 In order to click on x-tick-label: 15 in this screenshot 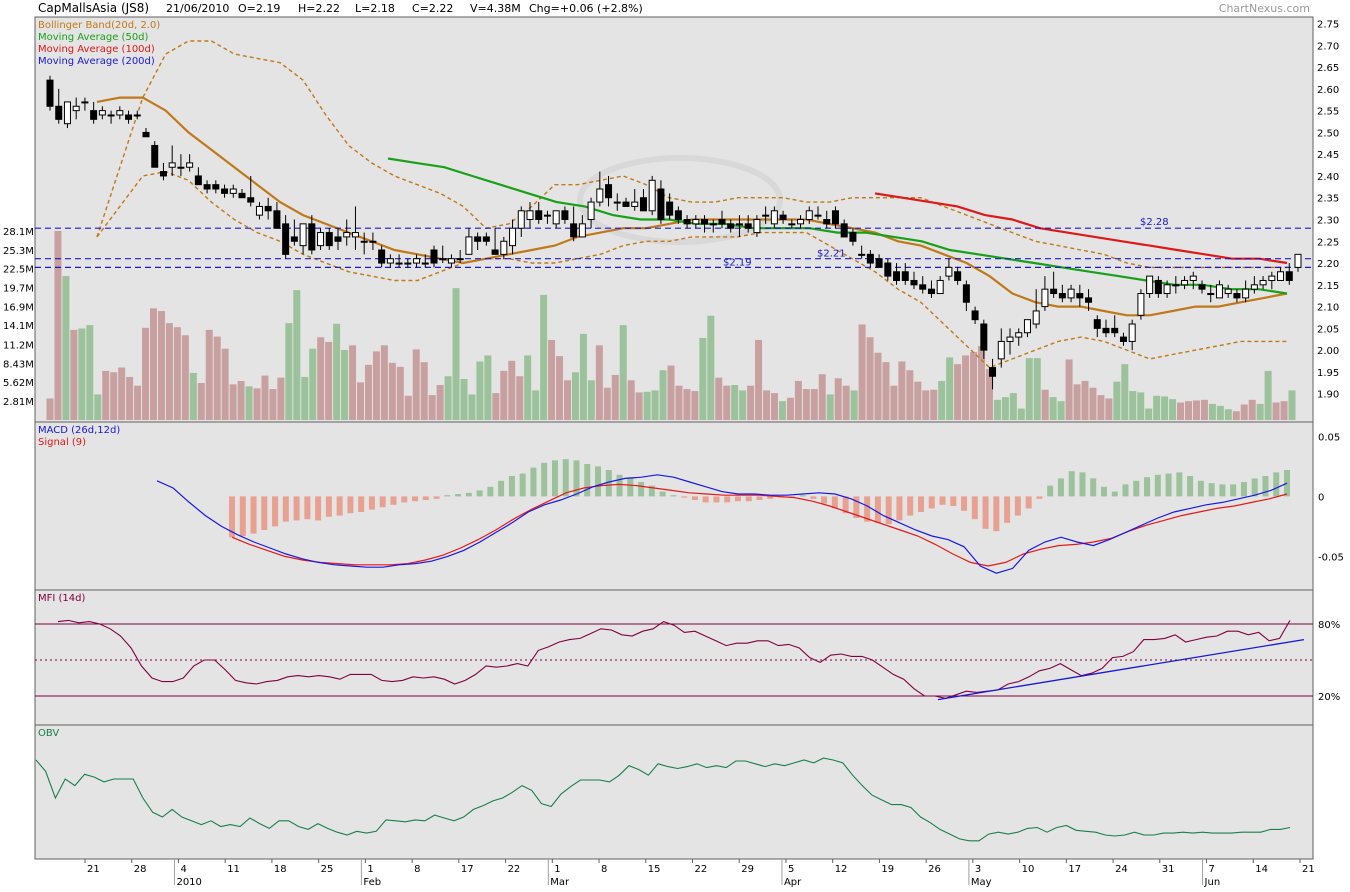, I will do `click(654, 869)`.